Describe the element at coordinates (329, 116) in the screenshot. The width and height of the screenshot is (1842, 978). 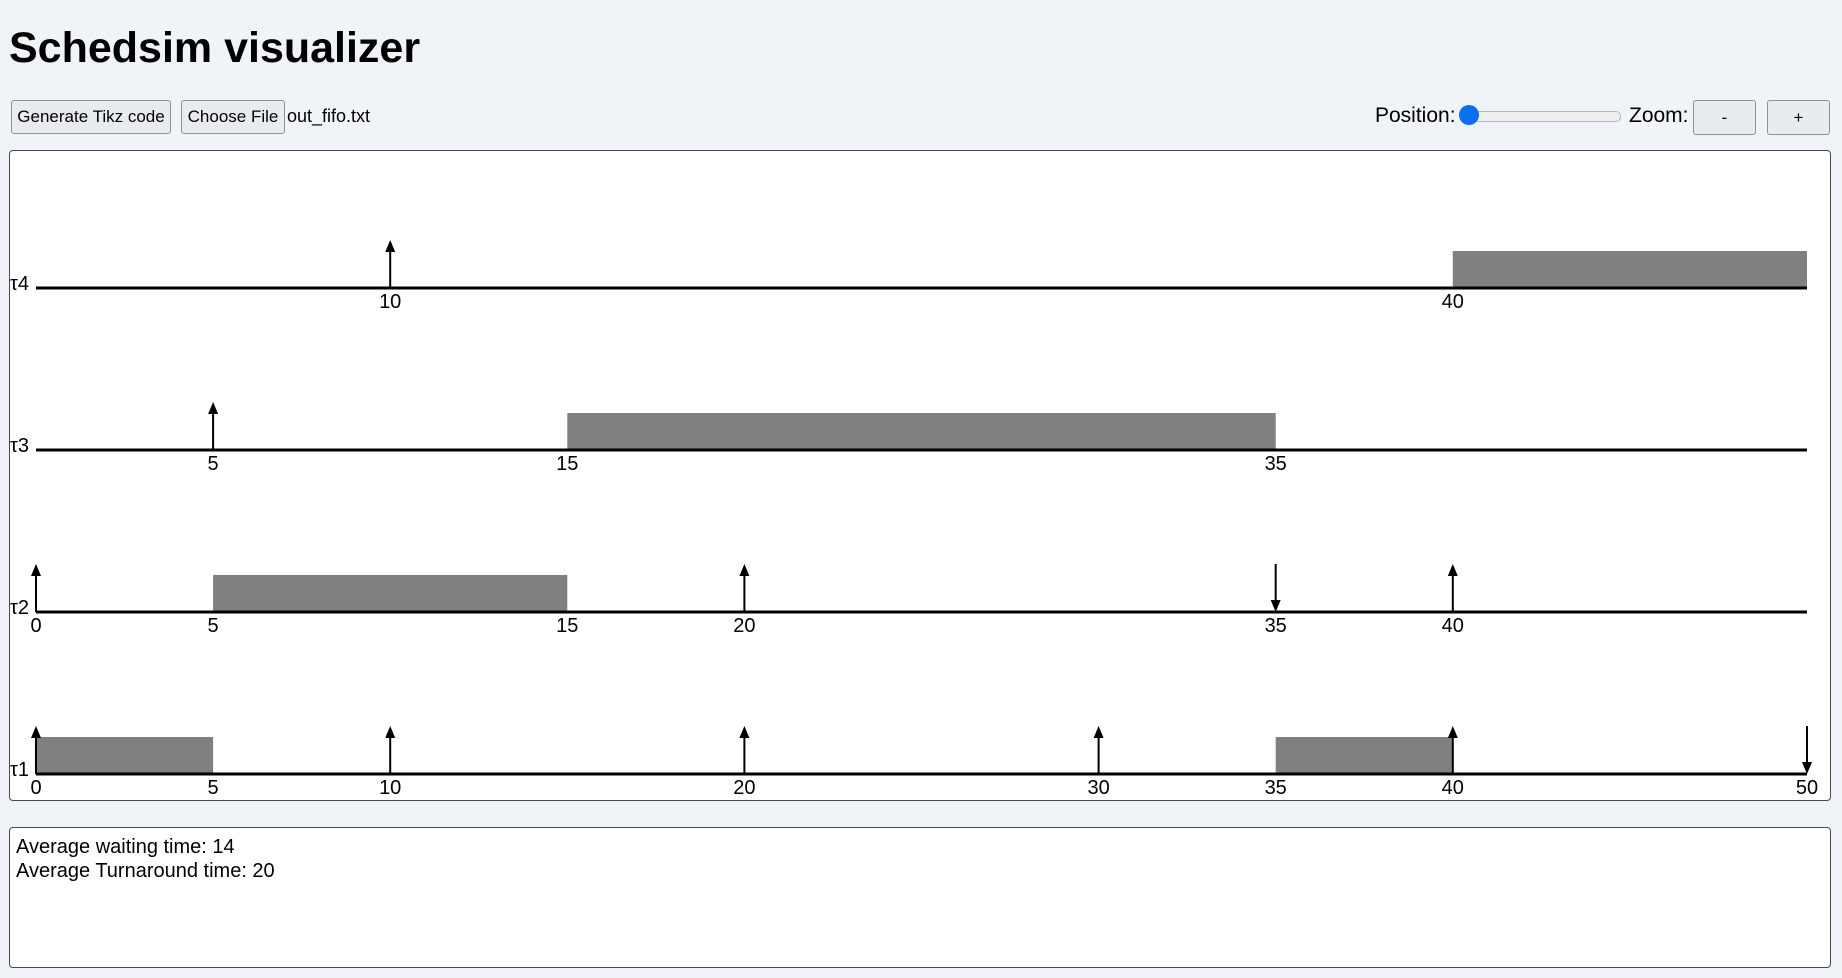
I see `selected-file-name: out_fifo.txt` at that location.